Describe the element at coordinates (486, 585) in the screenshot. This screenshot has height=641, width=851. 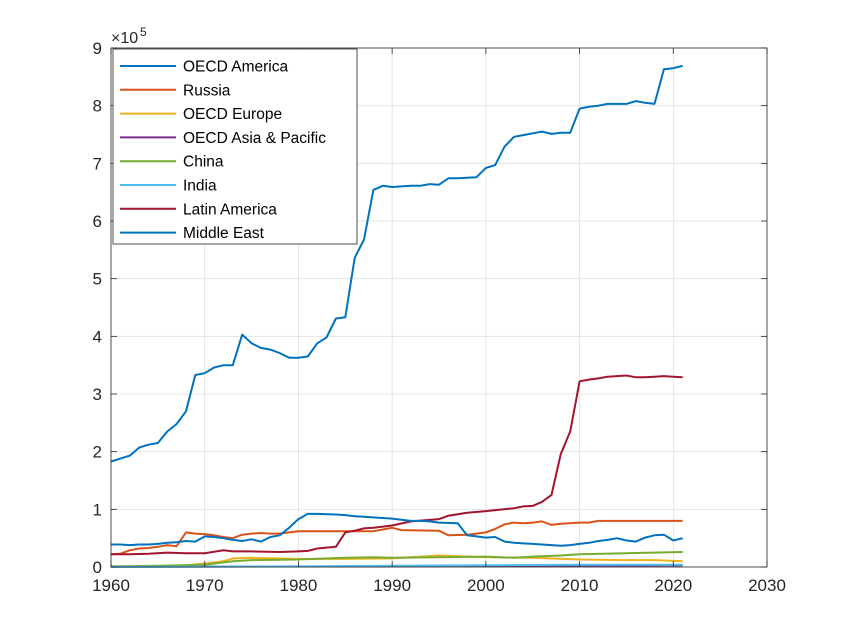
I see `x-tick-label: 2000` at that location.